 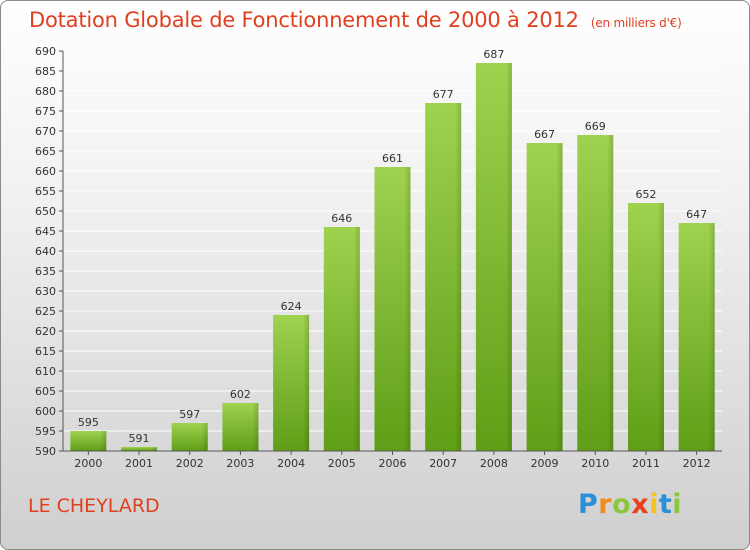 I want to click on y-tick-label: 635, so click(x=45, y=271).